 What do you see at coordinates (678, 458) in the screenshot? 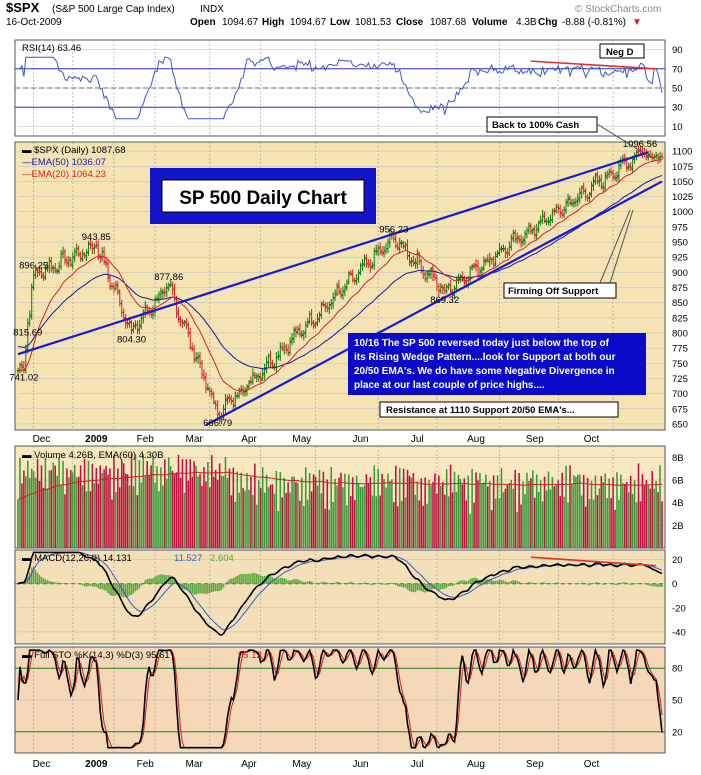
I see `volume-tick-3: 8B` at bounding box center [678, 458].